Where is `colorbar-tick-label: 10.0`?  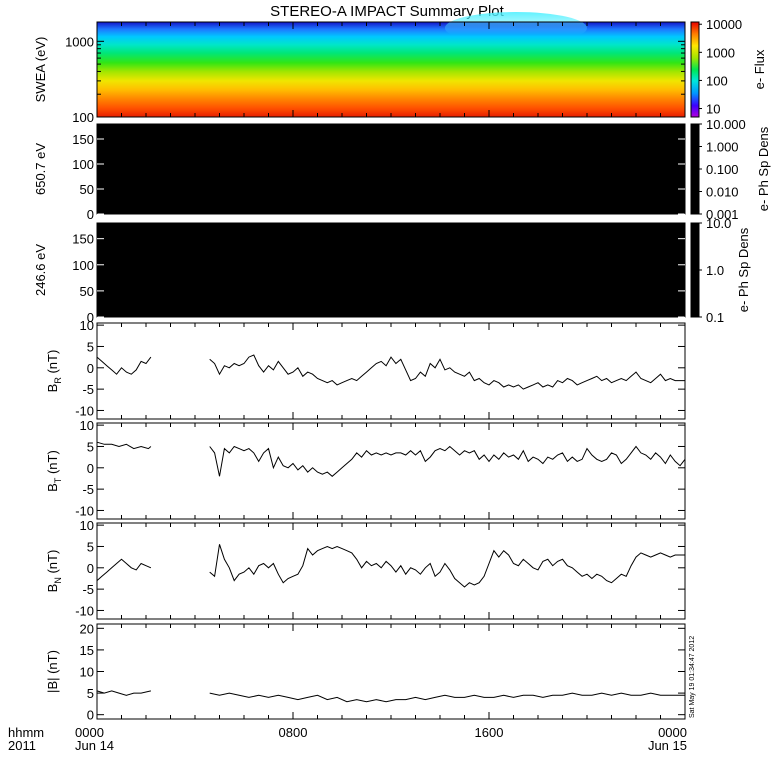
colorbar-tick-label: 10.0 is located at coordinates (718, 223).